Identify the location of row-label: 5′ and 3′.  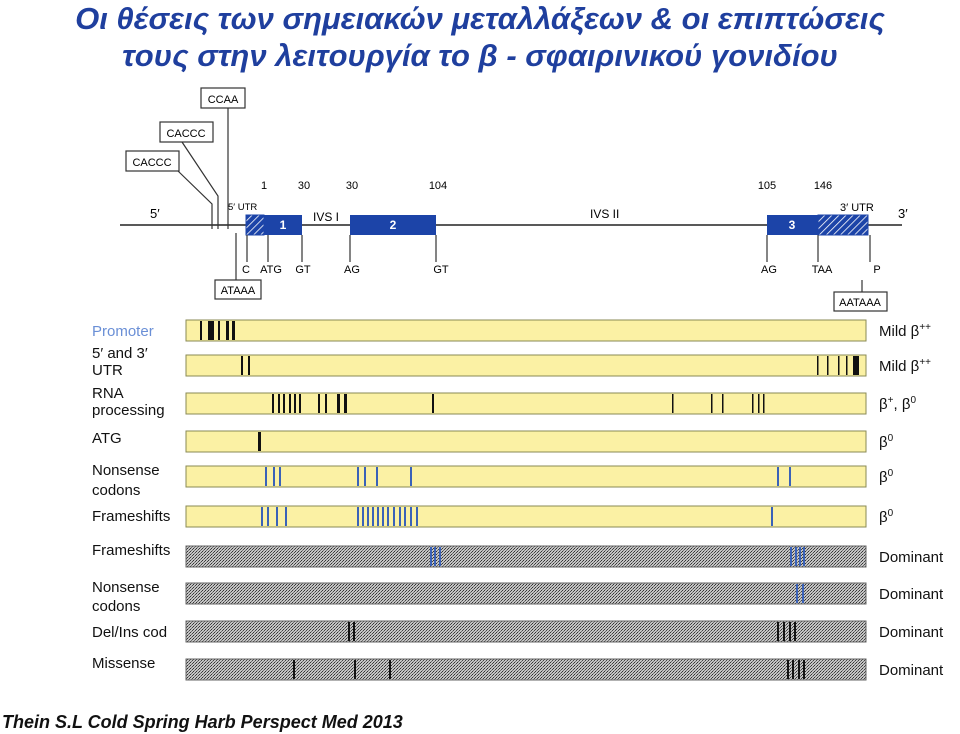
(120, 353).